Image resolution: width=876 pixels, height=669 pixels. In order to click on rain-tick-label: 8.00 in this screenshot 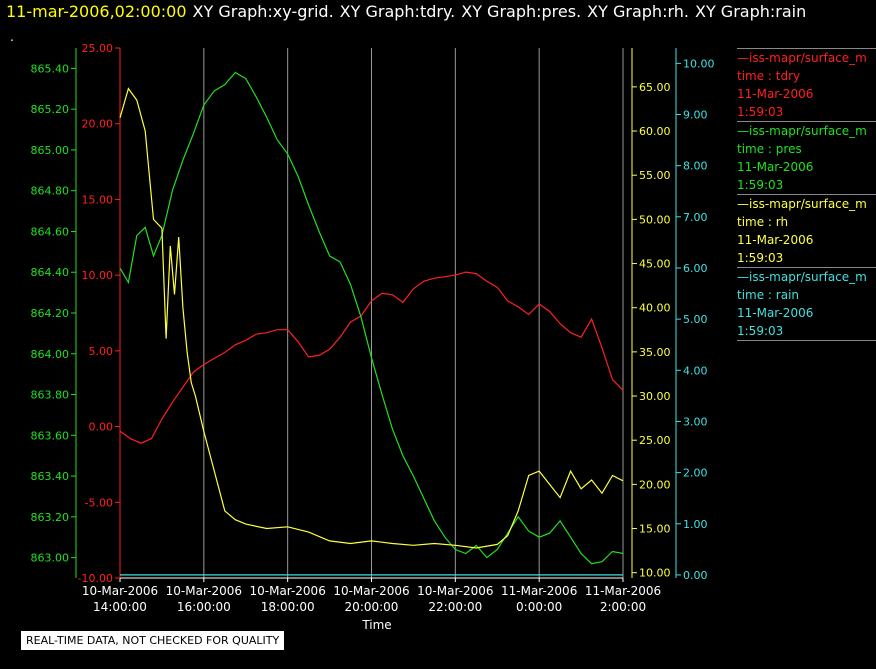, I will do `click(695, 166)`.